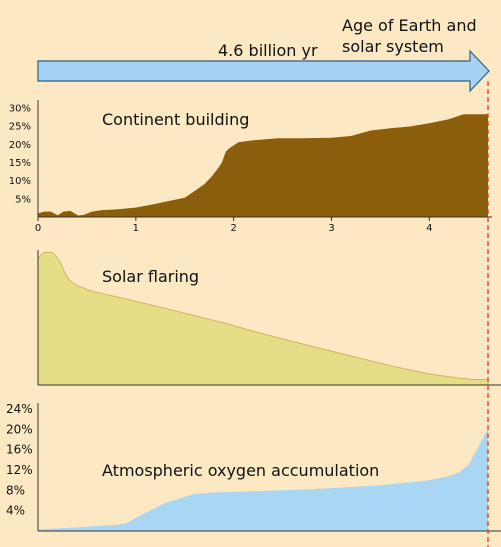 Image resolution: width=501 pixels, height=547 pixels. I want to click on arrow-label: 4.6 billion yr, so click(268, 50).